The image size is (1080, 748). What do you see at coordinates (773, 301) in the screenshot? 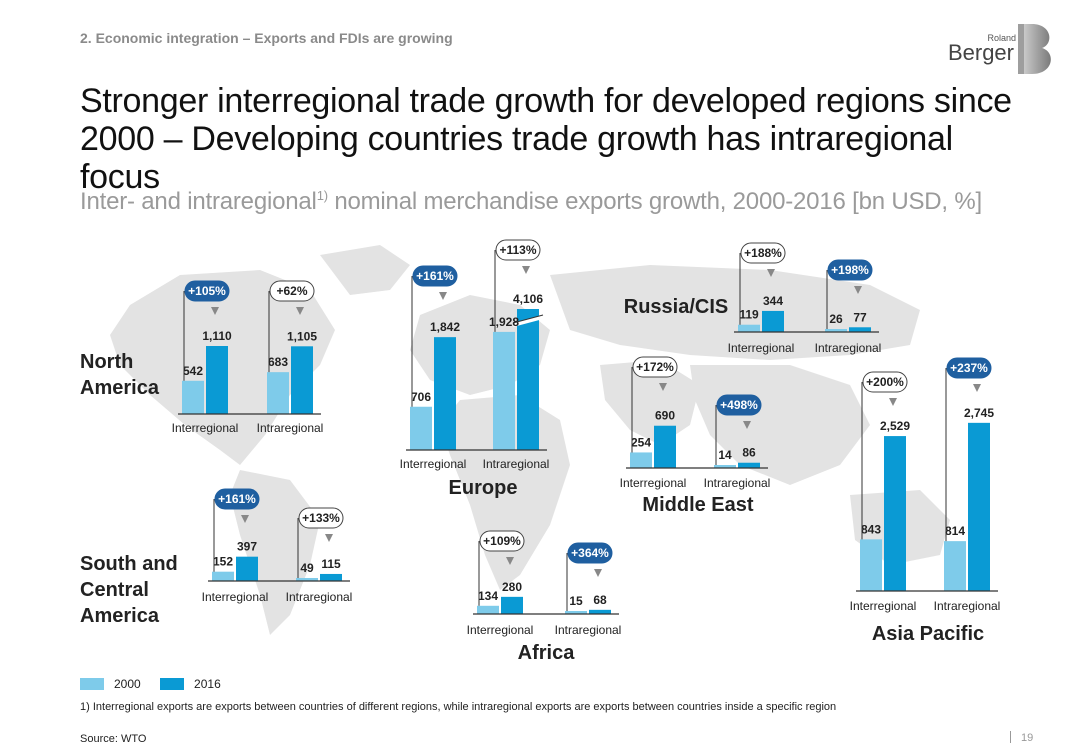
I see `russia-cis-value-2016-interregional: 344` at bounding box center [773, 301].